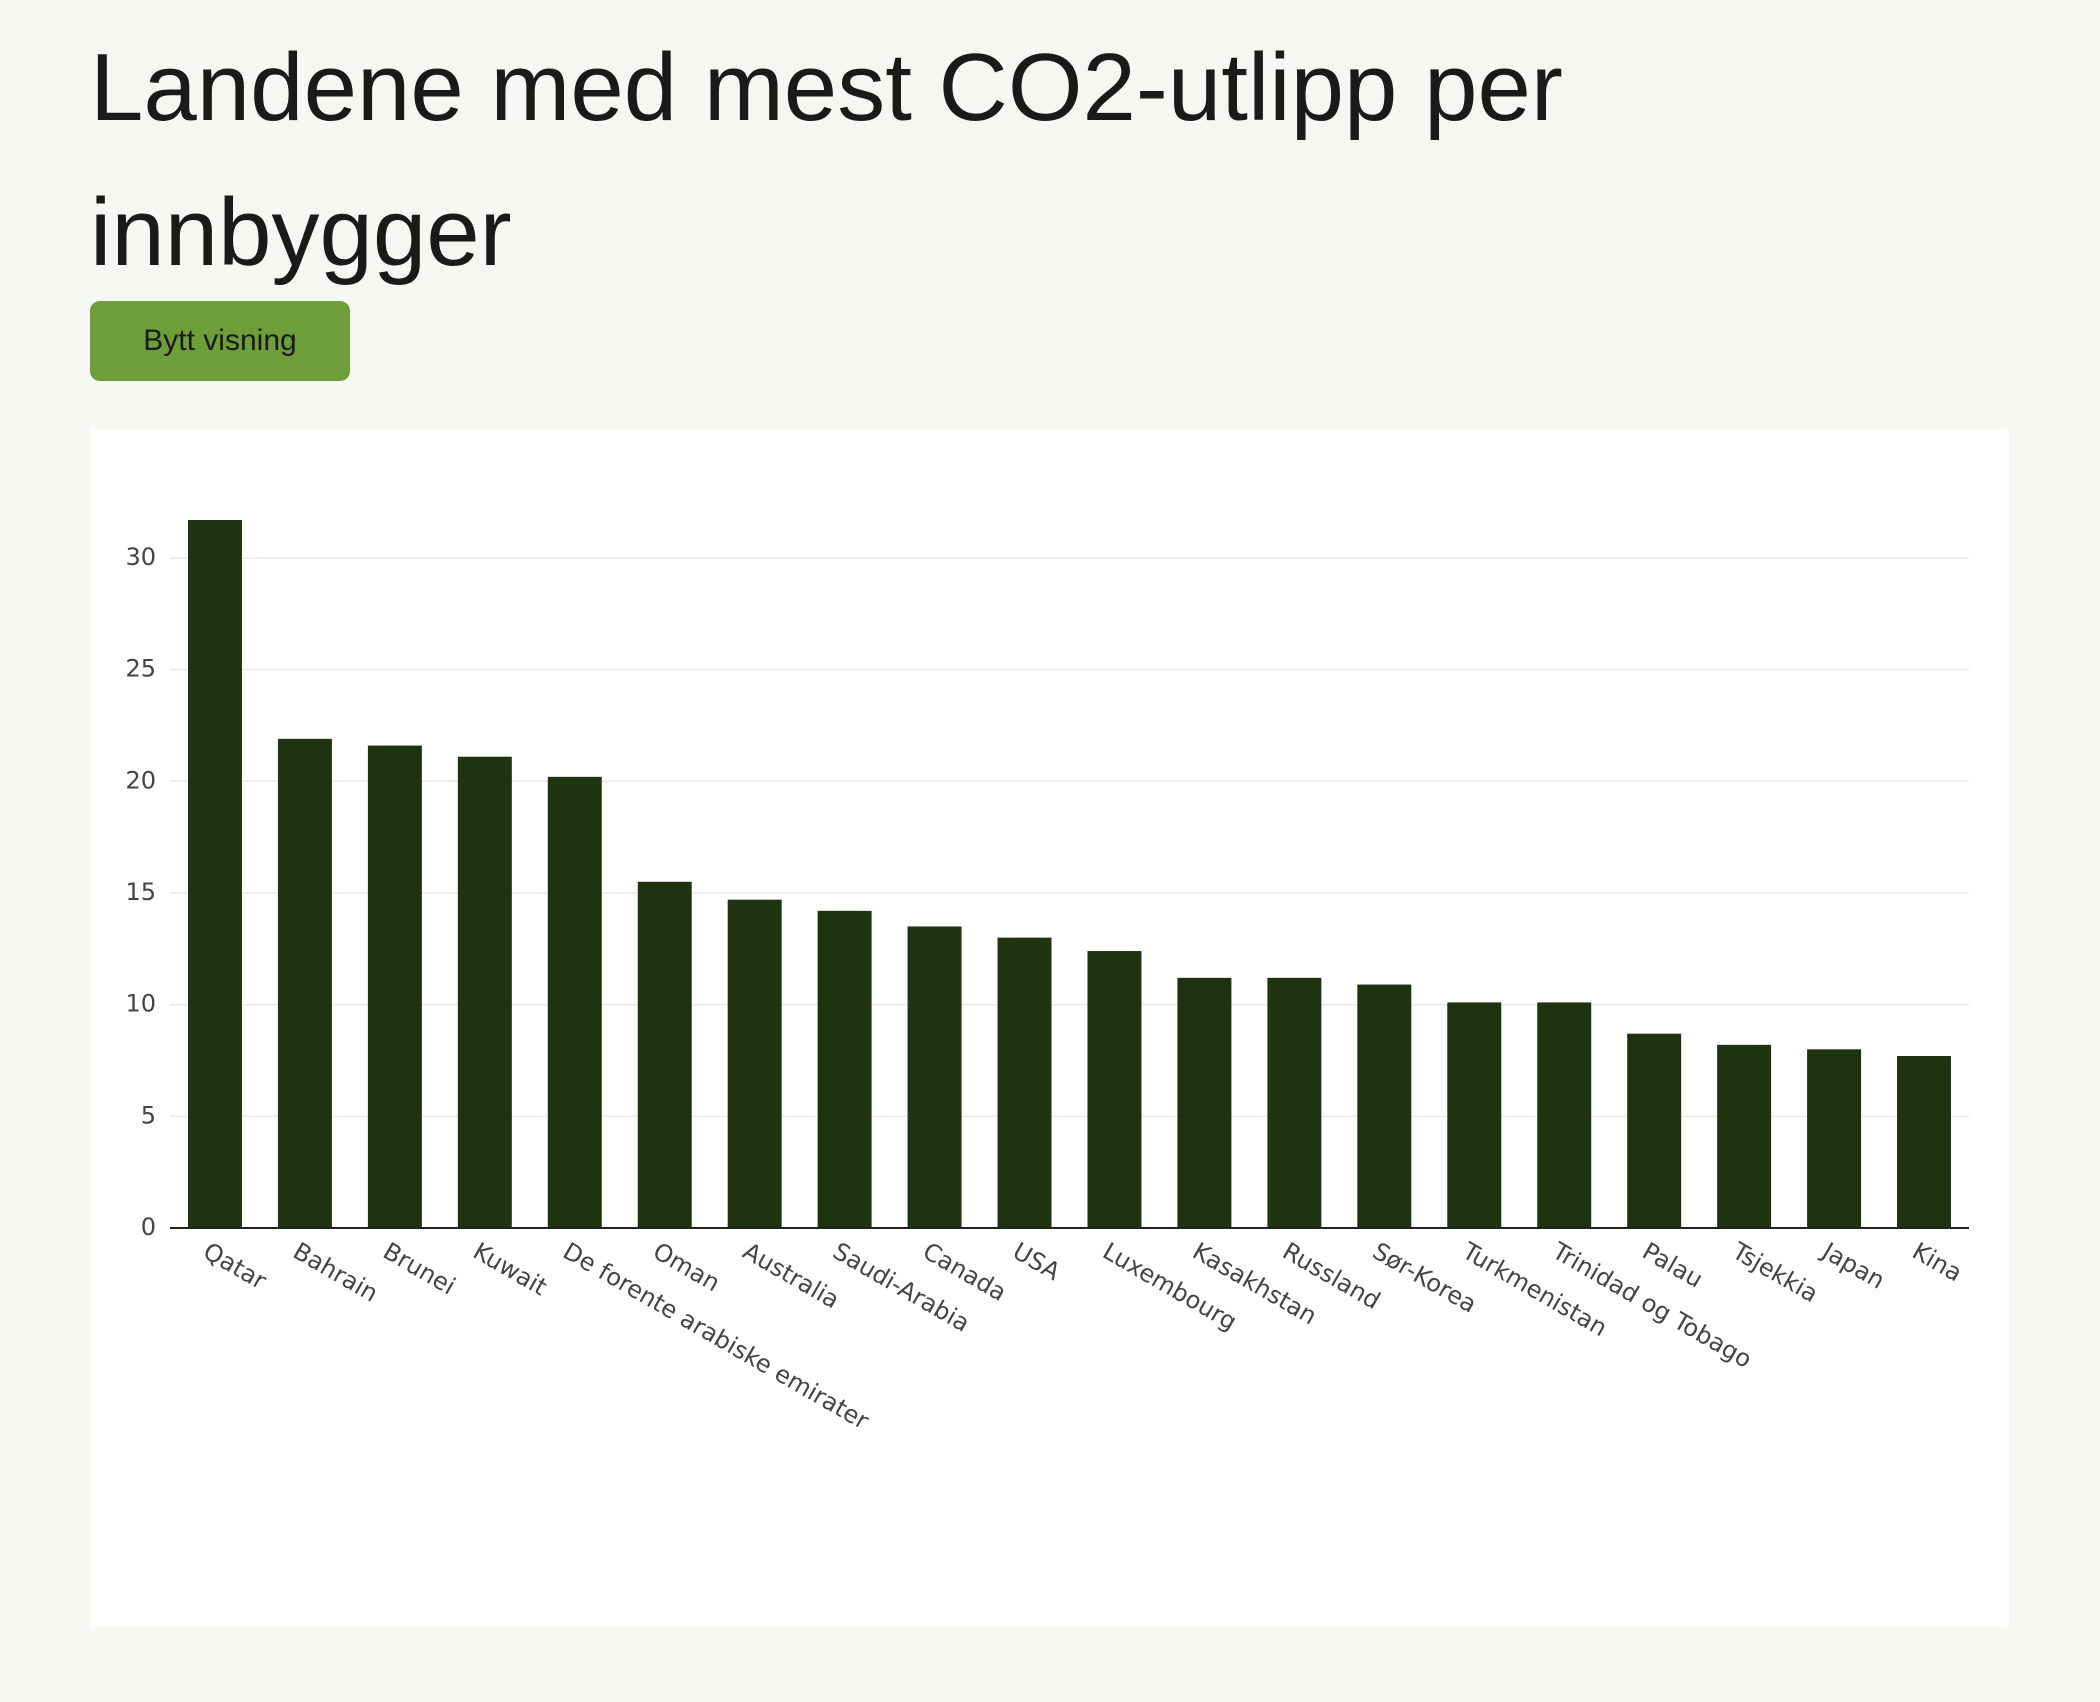 Image resolution: width=2100 pixels, height=1702 pixels. Describe the element at coordinates (234, 1266) in the screenshot. I see `x-tick-label: Qatar` at that location.